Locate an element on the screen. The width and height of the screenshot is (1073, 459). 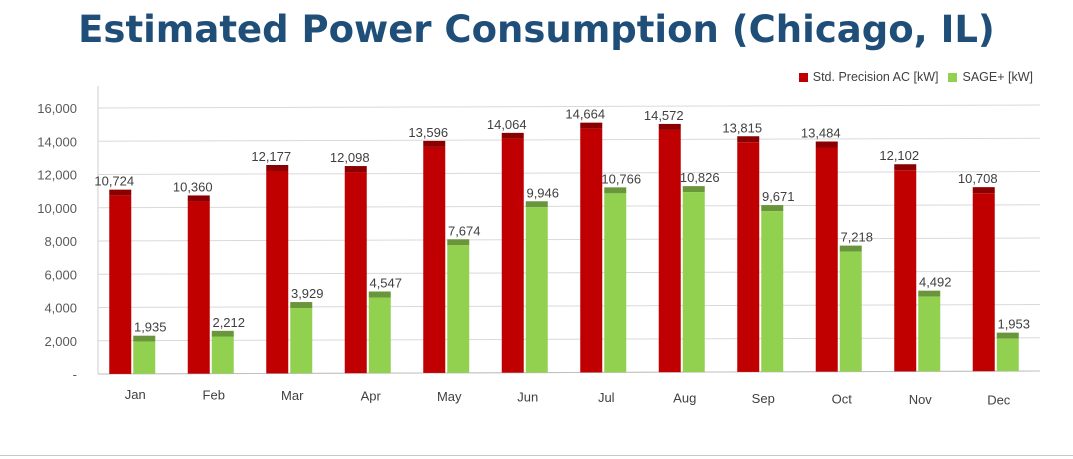
sage-data-label: 1,953 is located at coordinates (1013, 324).